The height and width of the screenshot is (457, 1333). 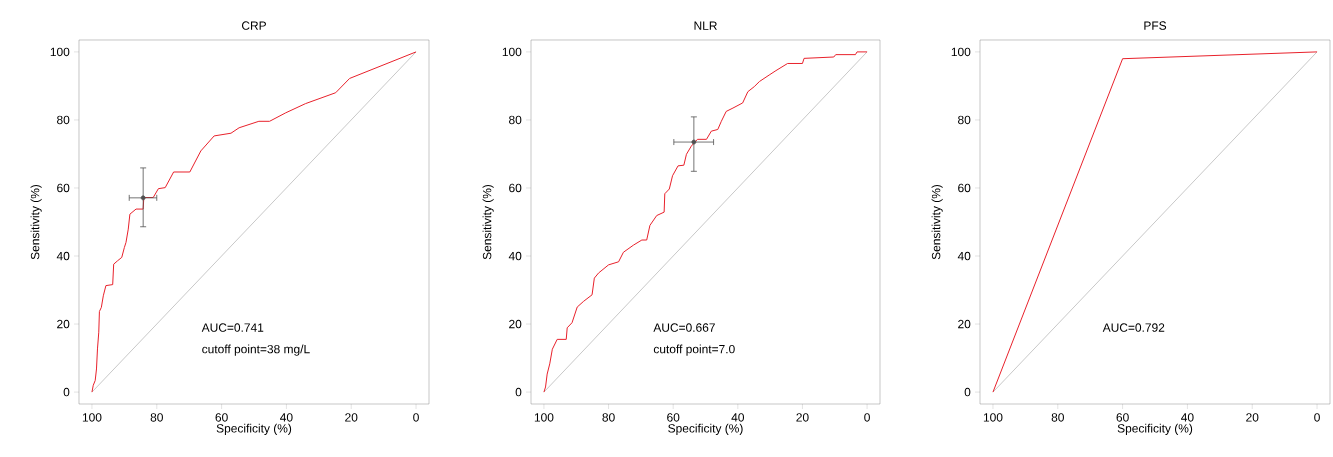 I want to click on annotation: cutoff point=38 mg/L, so click(x=256, y=350).